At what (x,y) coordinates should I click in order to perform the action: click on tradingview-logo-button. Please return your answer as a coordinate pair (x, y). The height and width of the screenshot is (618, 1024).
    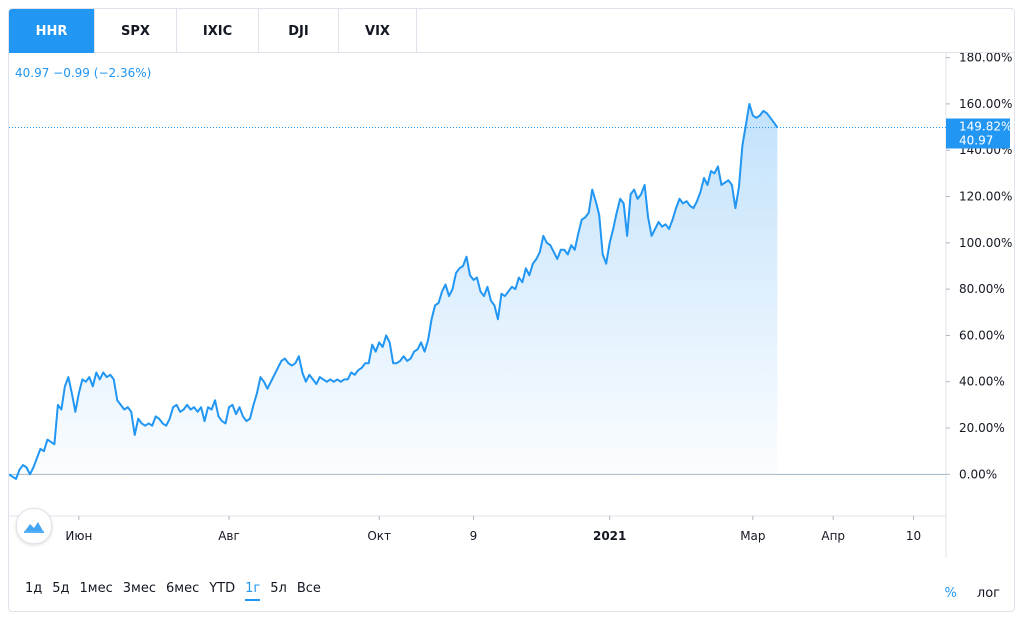
    Looking at the image, I should click on (34, 526).